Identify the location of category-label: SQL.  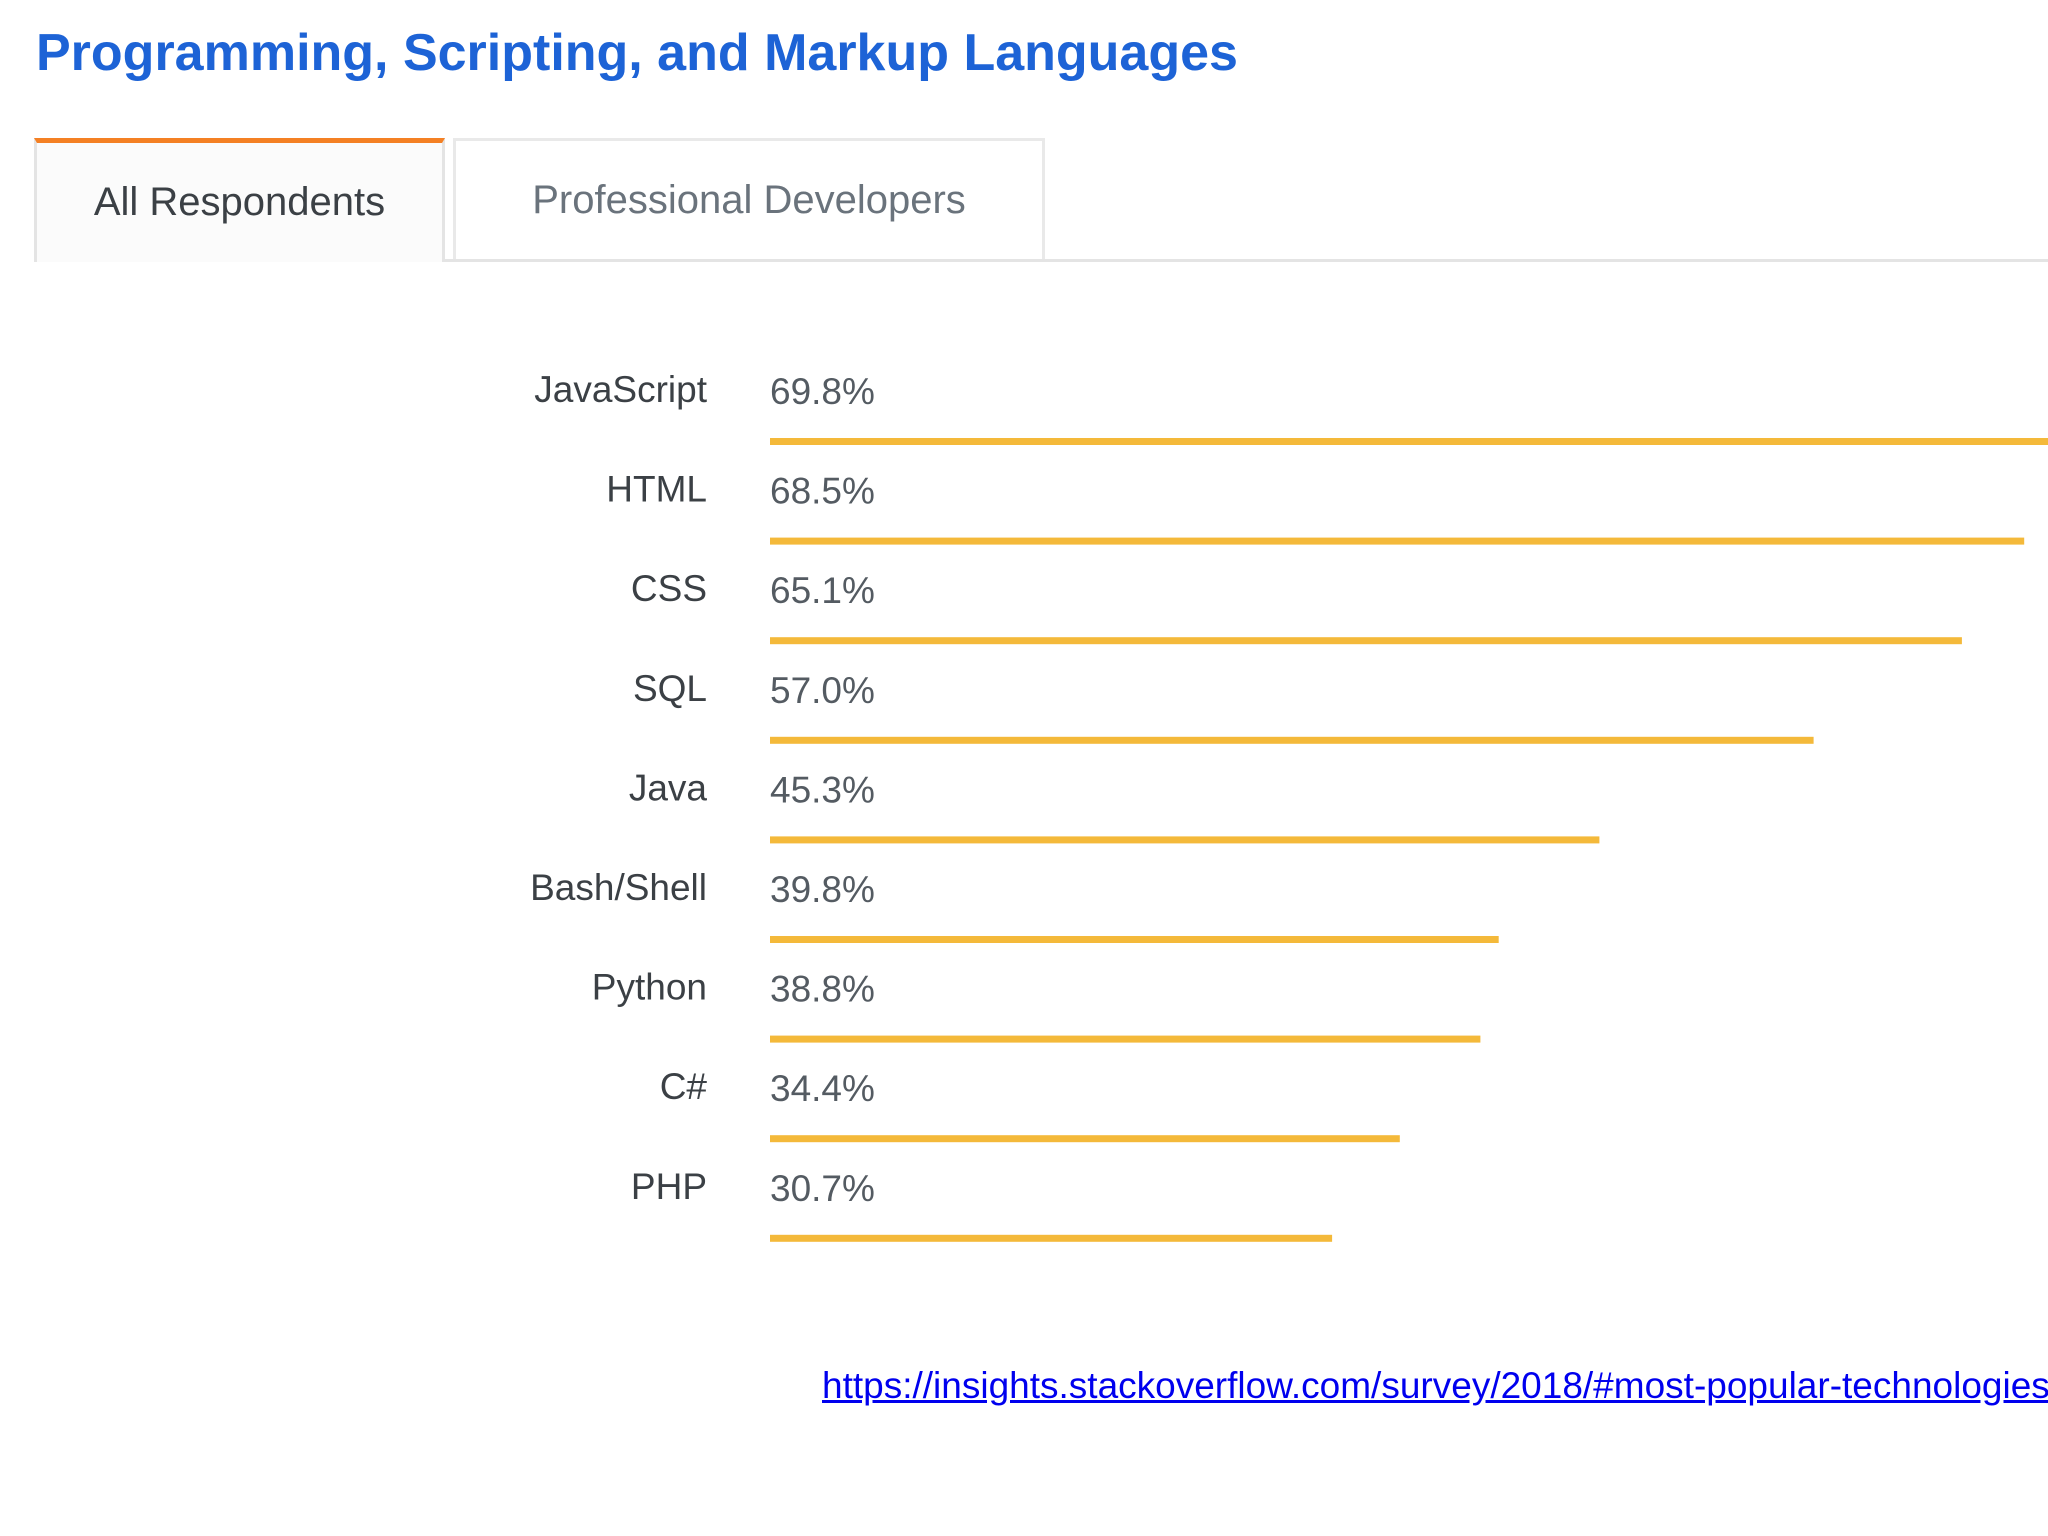
(670, 688).